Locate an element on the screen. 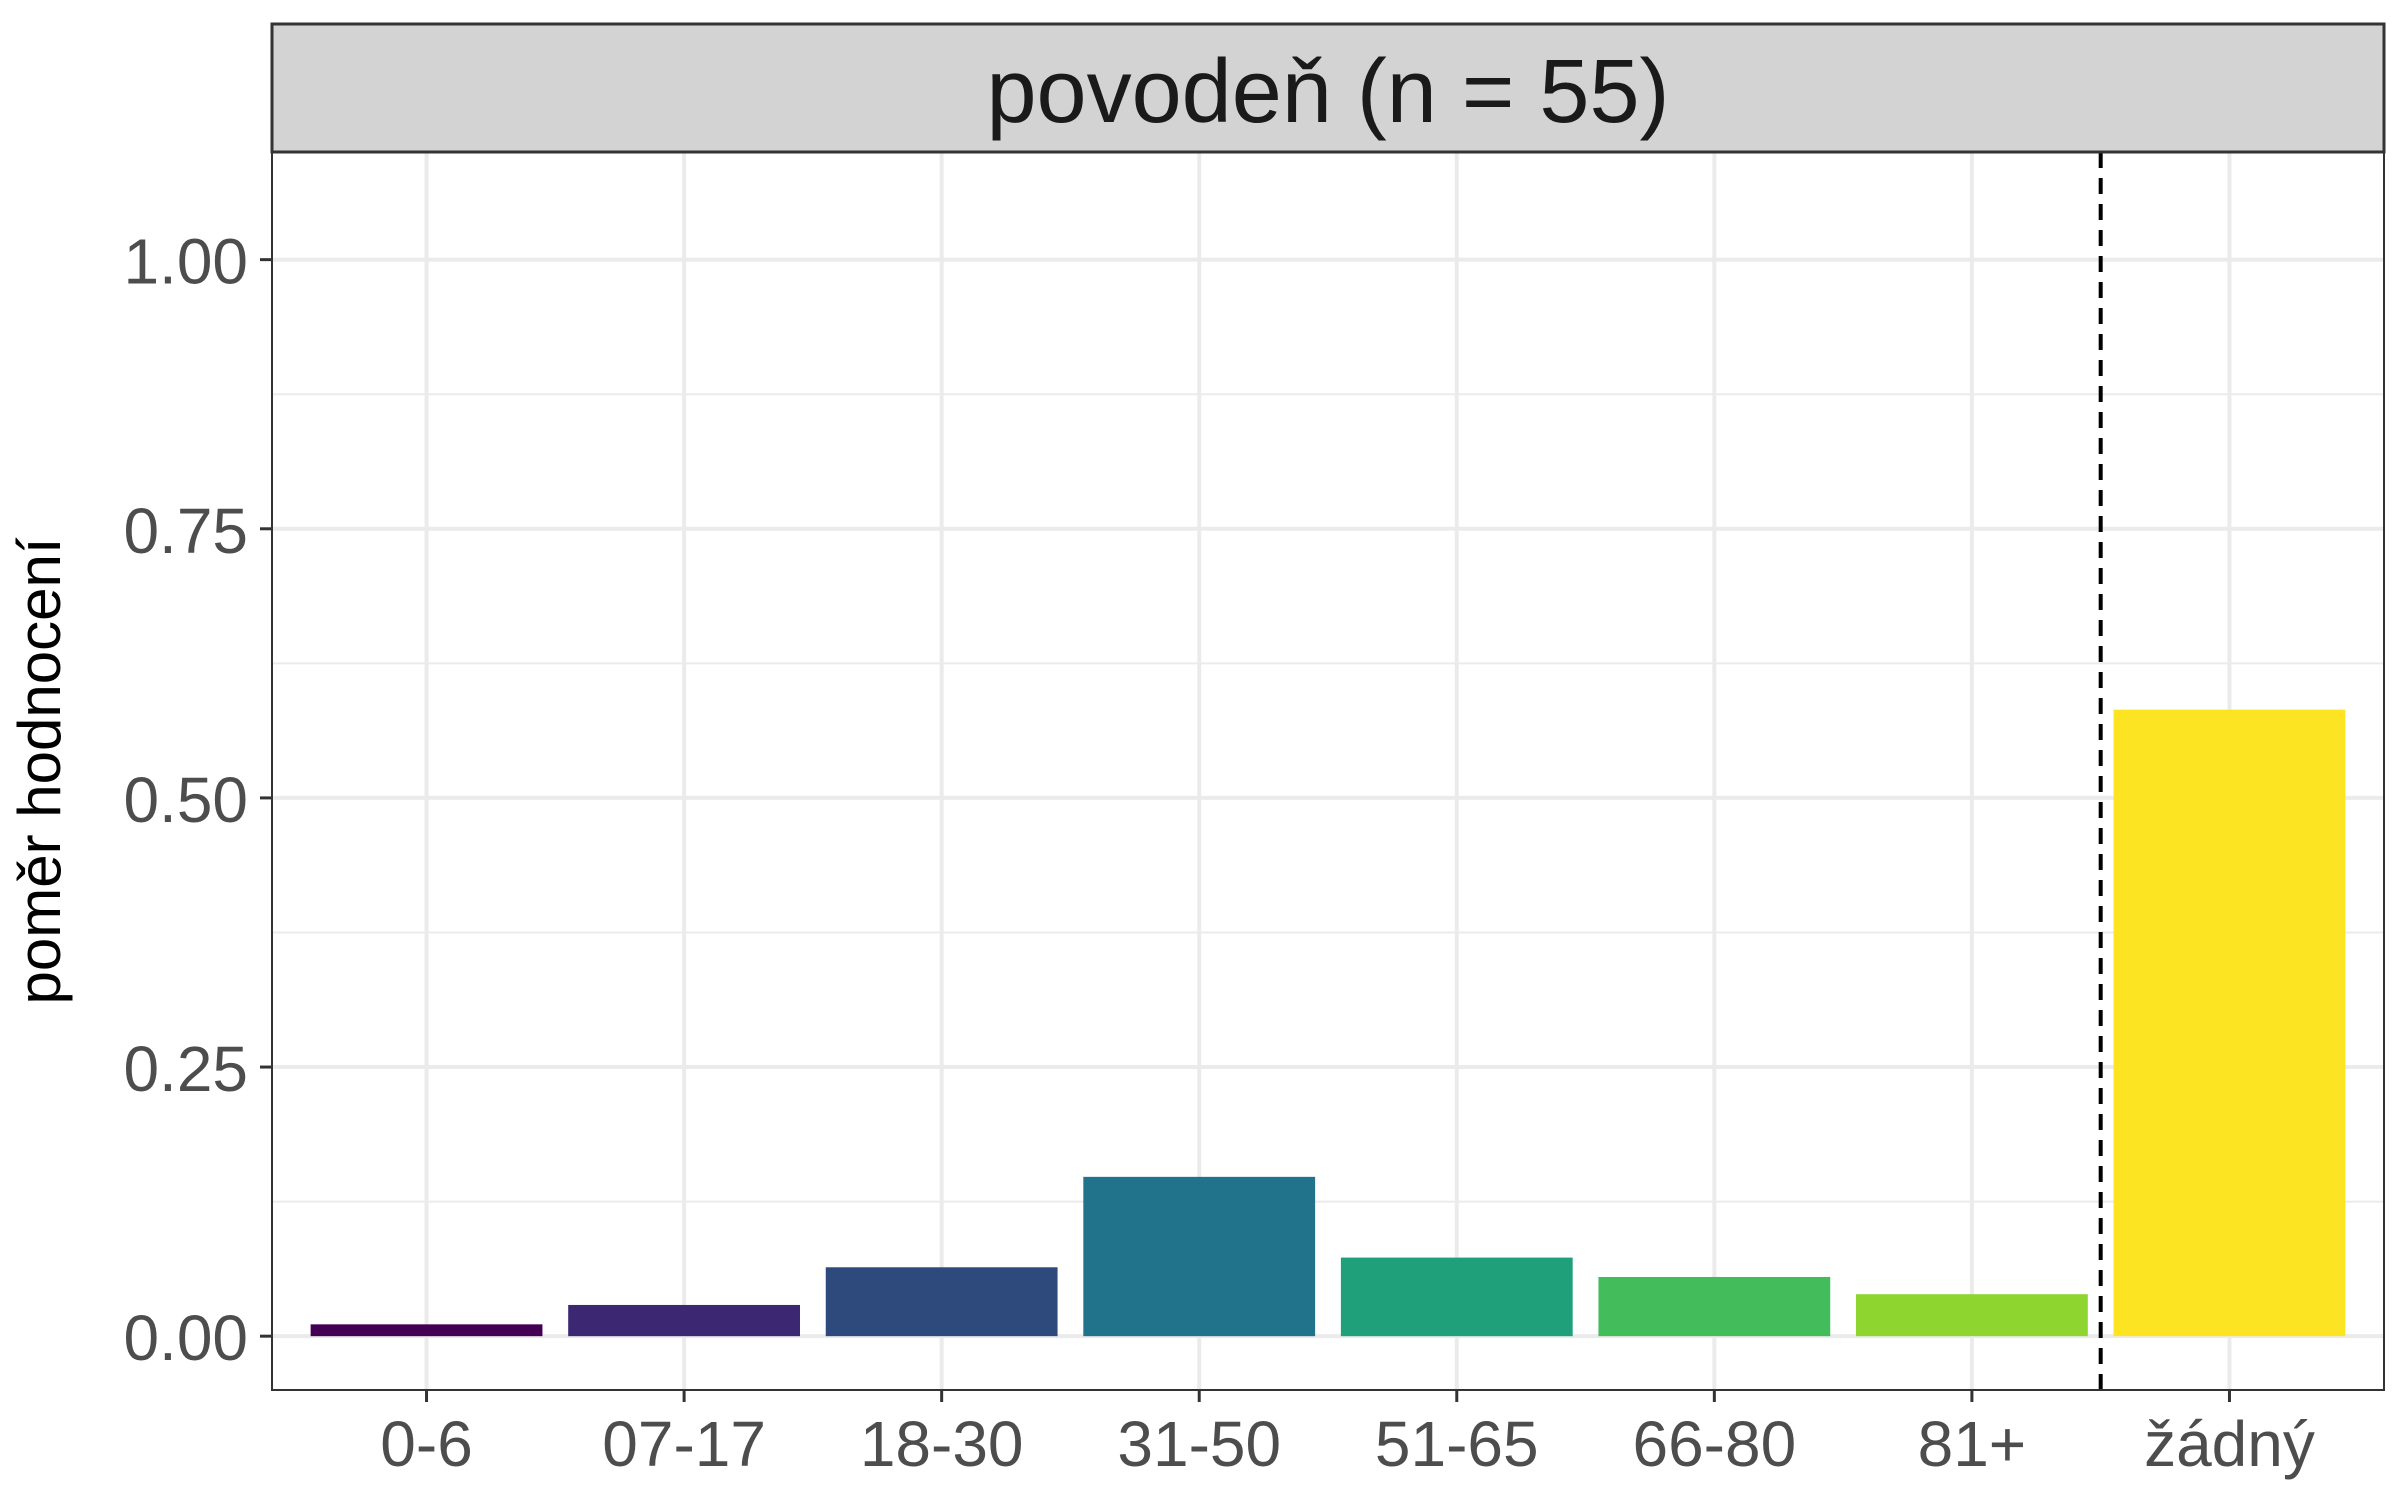 The height and width of the screenshot is (1500, 2400). y-tick-label: 1.00 is located at coordinates (185, 262).